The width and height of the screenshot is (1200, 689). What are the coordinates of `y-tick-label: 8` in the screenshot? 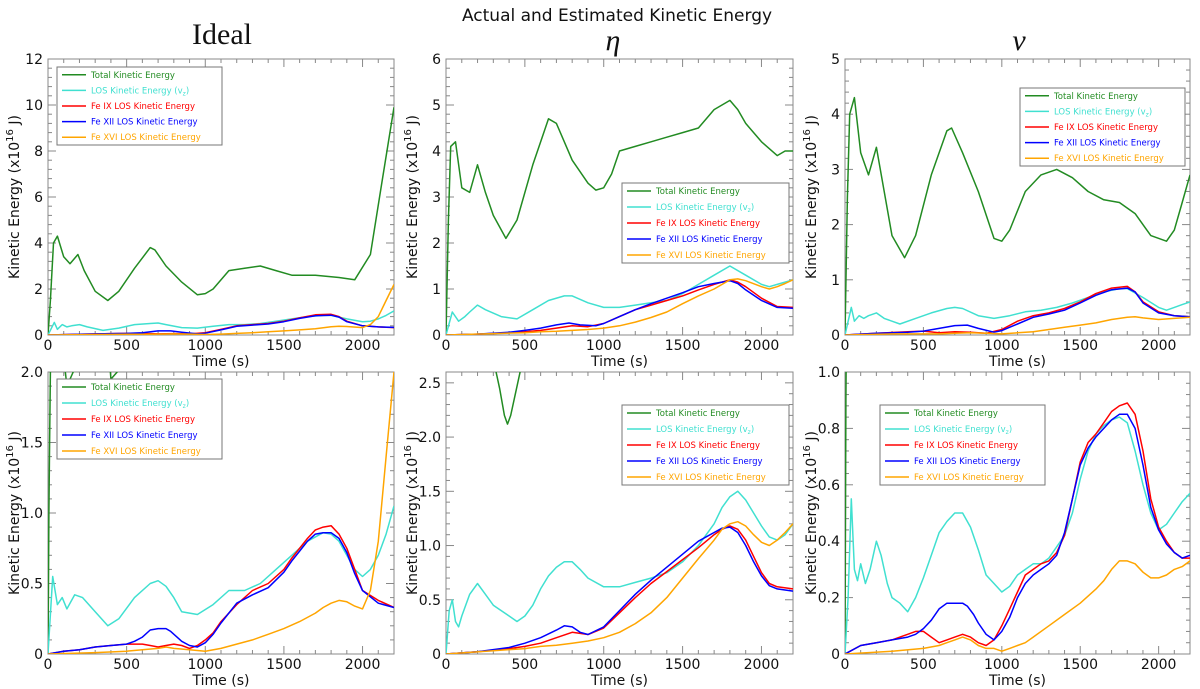 It's located at (38, 152).